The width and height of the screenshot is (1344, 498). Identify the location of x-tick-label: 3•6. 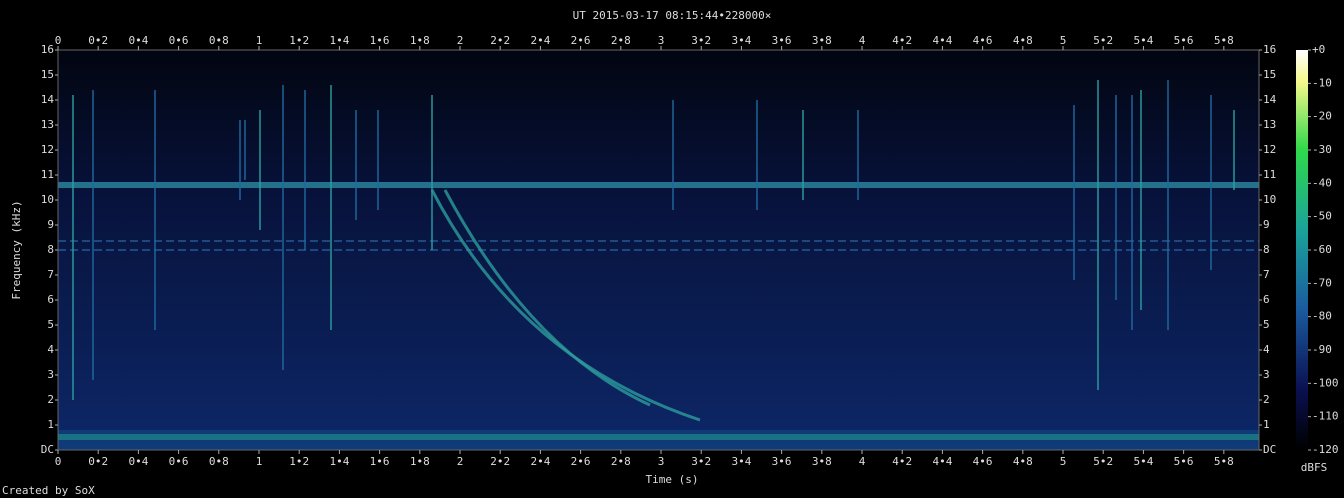
(782, 461).